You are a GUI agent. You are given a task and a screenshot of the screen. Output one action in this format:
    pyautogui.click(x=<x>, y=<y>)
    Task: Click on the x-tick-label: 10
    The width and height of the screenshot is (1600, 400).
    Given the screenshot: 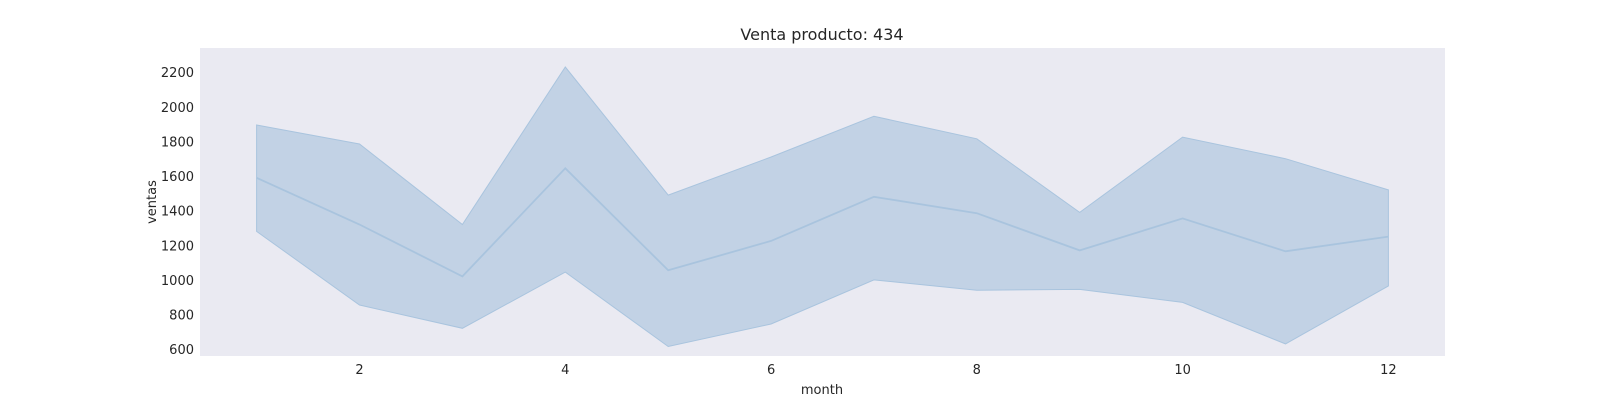 What is the action you would take?
    pyautogui.click(x=1182, y=370)
    